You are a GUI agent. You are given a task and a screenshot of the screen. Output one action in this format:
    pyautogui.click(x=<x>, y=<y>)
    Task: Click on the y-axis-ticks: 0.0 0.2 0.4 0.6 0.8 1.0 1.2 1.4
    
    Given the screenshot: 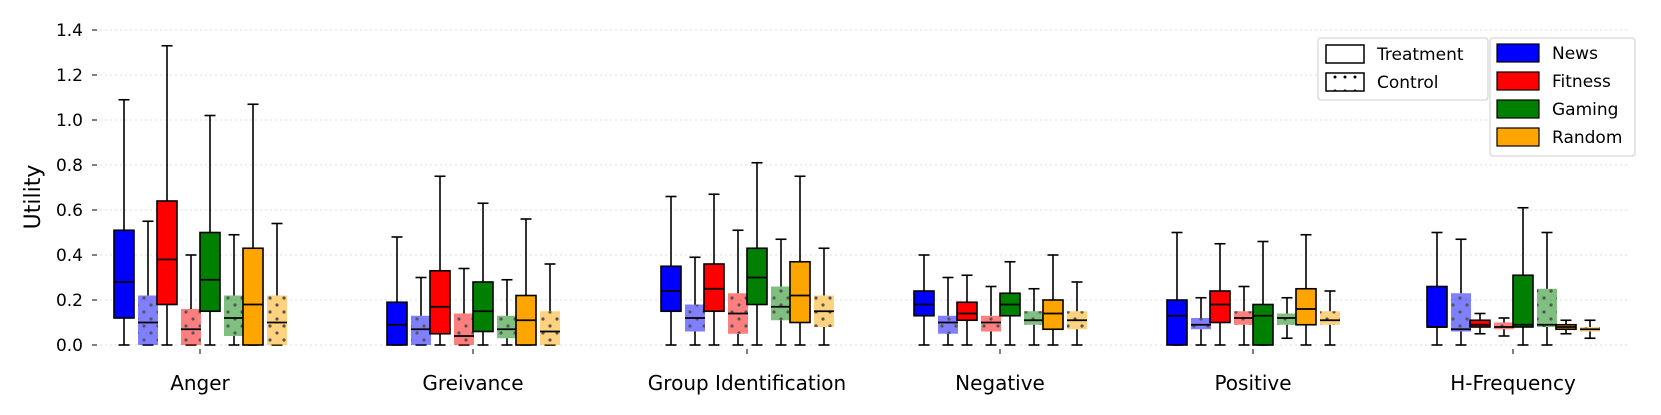 What is the action you would take?
    pyautogui.click(x=76, y=188)
    